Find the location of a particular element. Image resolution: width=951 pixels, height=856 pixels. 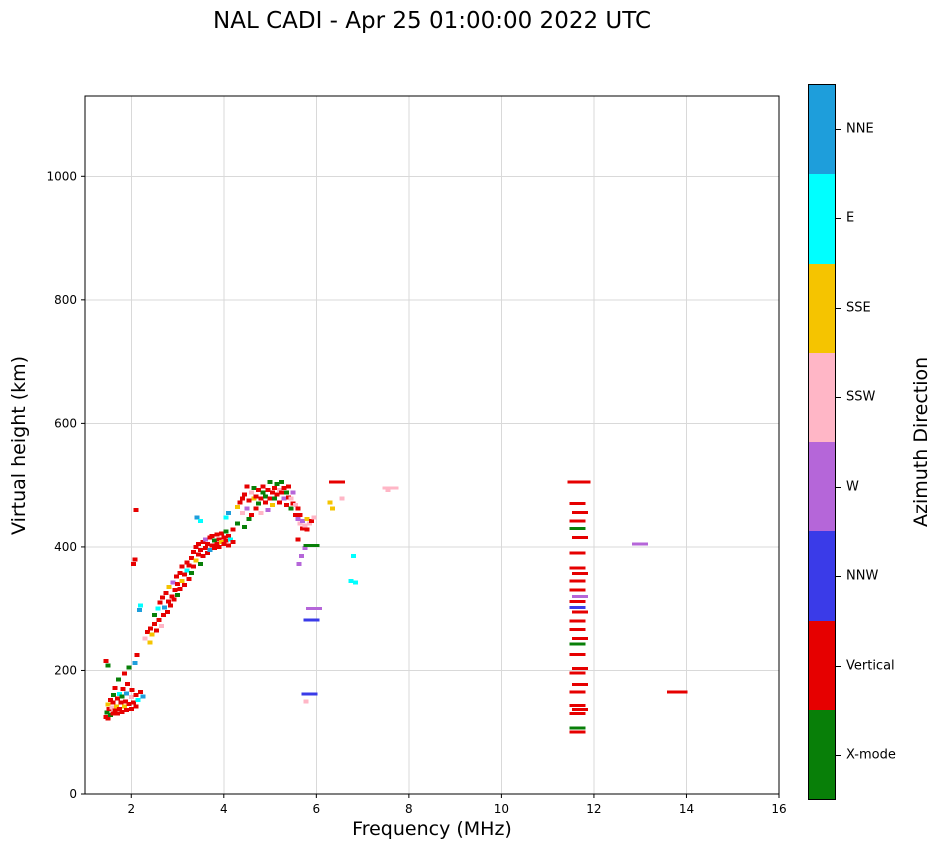

colorbar-label-vertical: Vertical is located at coordinates (870, 666).